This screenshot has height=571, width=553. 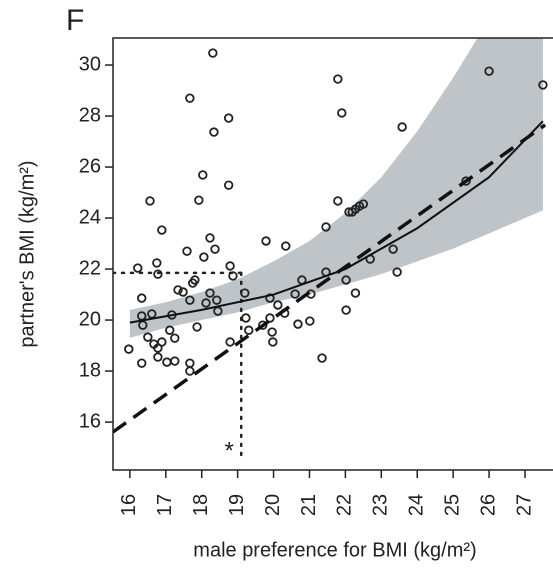 What do you see at coordinates (201, 505) in the screenshot?
I see `x-tick-label: 18` at bounding box center [201, 505].